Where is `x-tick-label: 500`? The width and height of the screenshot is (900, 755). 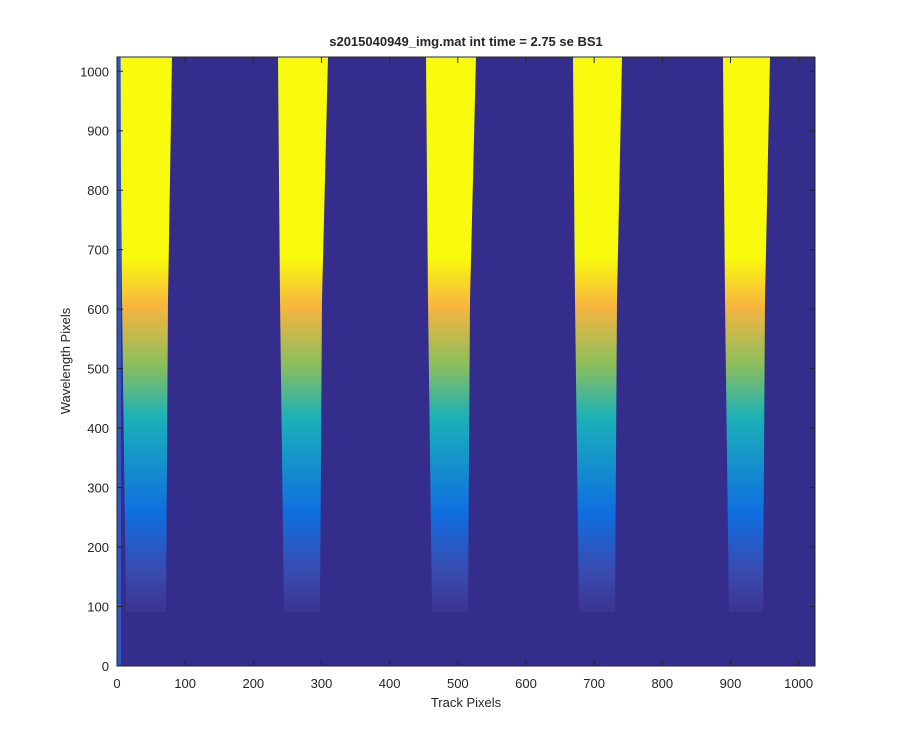
x-tick-label: 500 is located at coordinates (458, 683).